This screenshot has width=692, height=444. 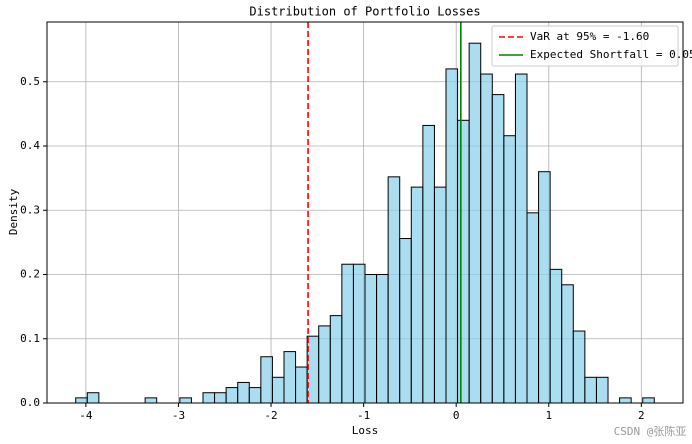 What do you see at coordinates (365, 430) in the screenshot?
I see `x-axis-label: Loss` at bounding box center [365, 430].